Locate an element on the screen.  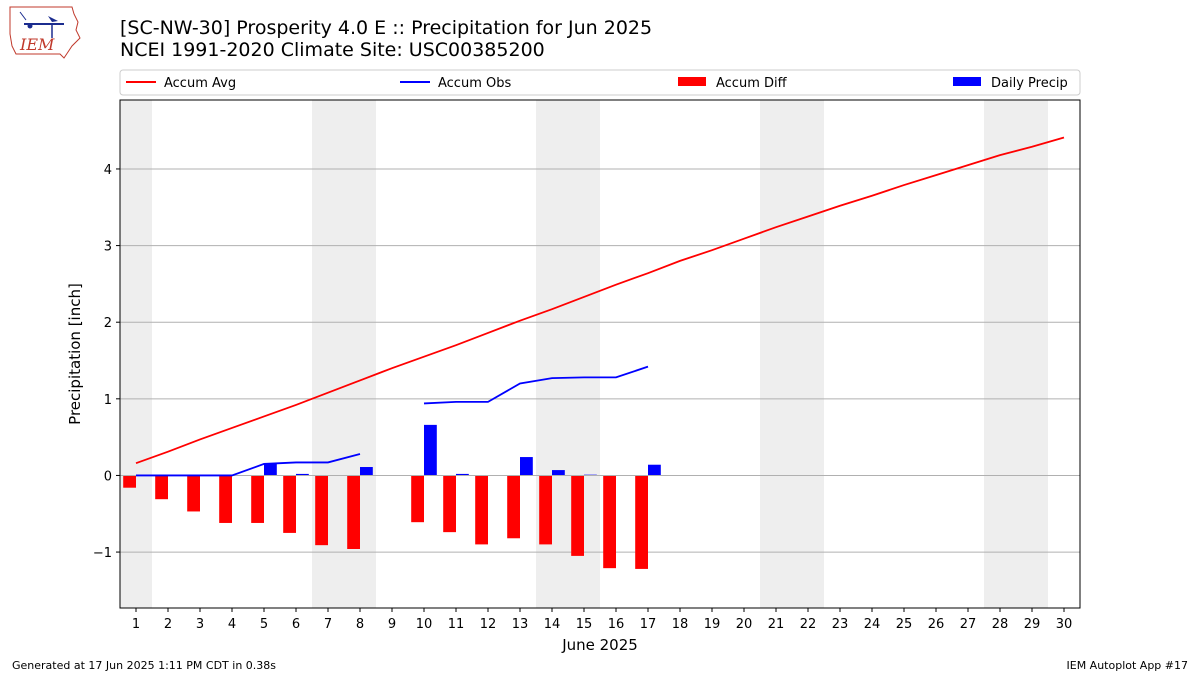
x-tick-label: 14 is located at coordinates (552, 624).